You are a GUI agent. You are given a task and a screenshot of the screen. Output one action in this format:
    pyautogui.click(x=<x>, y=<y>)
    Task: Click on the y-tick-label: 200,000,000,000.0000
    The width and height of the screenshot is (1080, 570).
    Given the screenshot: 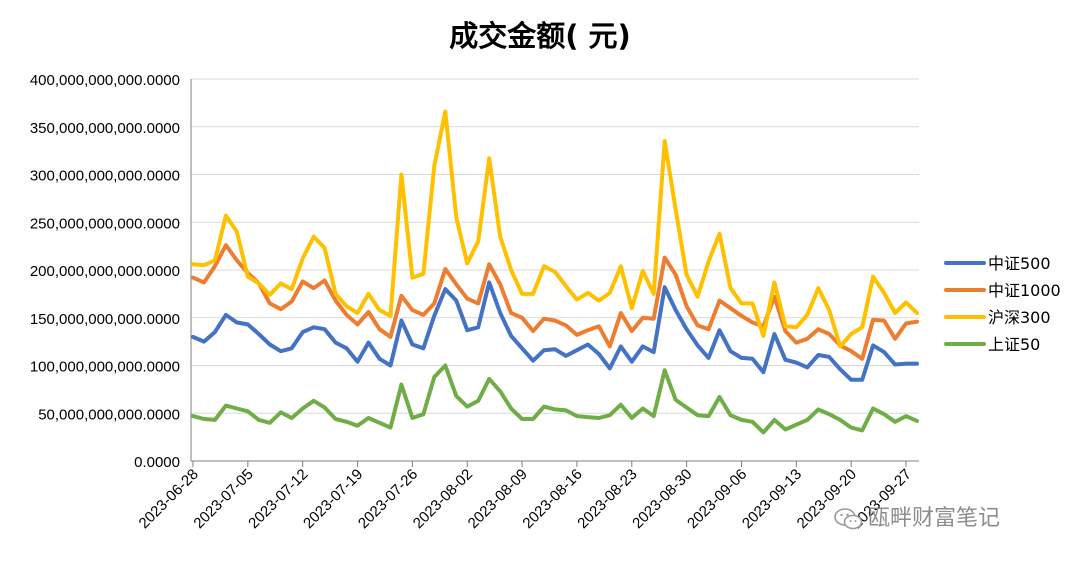 What is the action you would take?
    pyautogui.click(x=105, y=271)
    